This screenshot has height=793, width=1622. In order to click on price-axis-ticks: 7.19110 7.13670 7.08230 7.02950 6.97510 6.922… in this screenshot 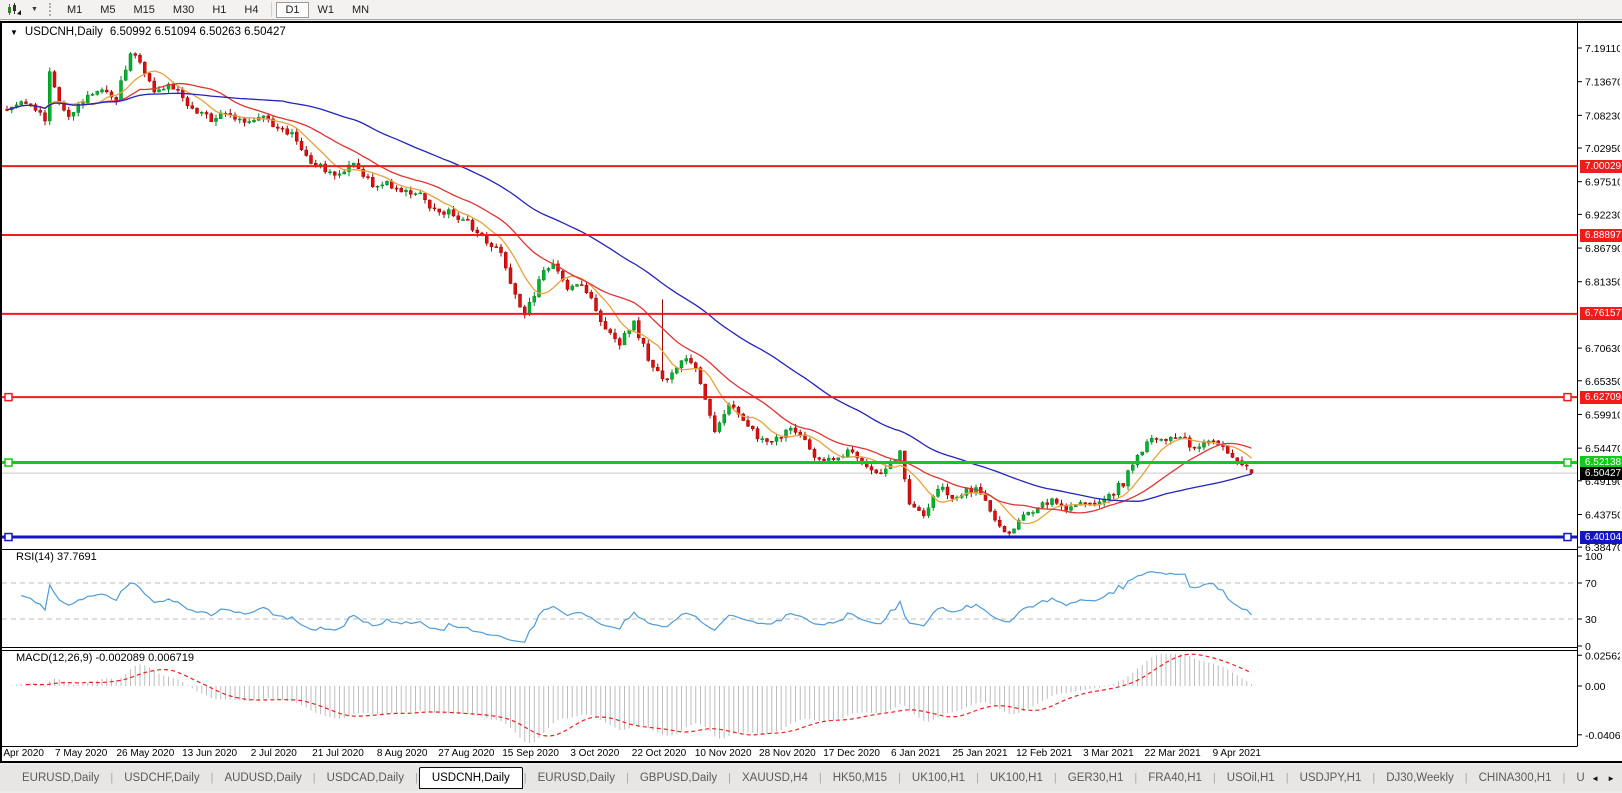, I will do `click(1598, 298)`.